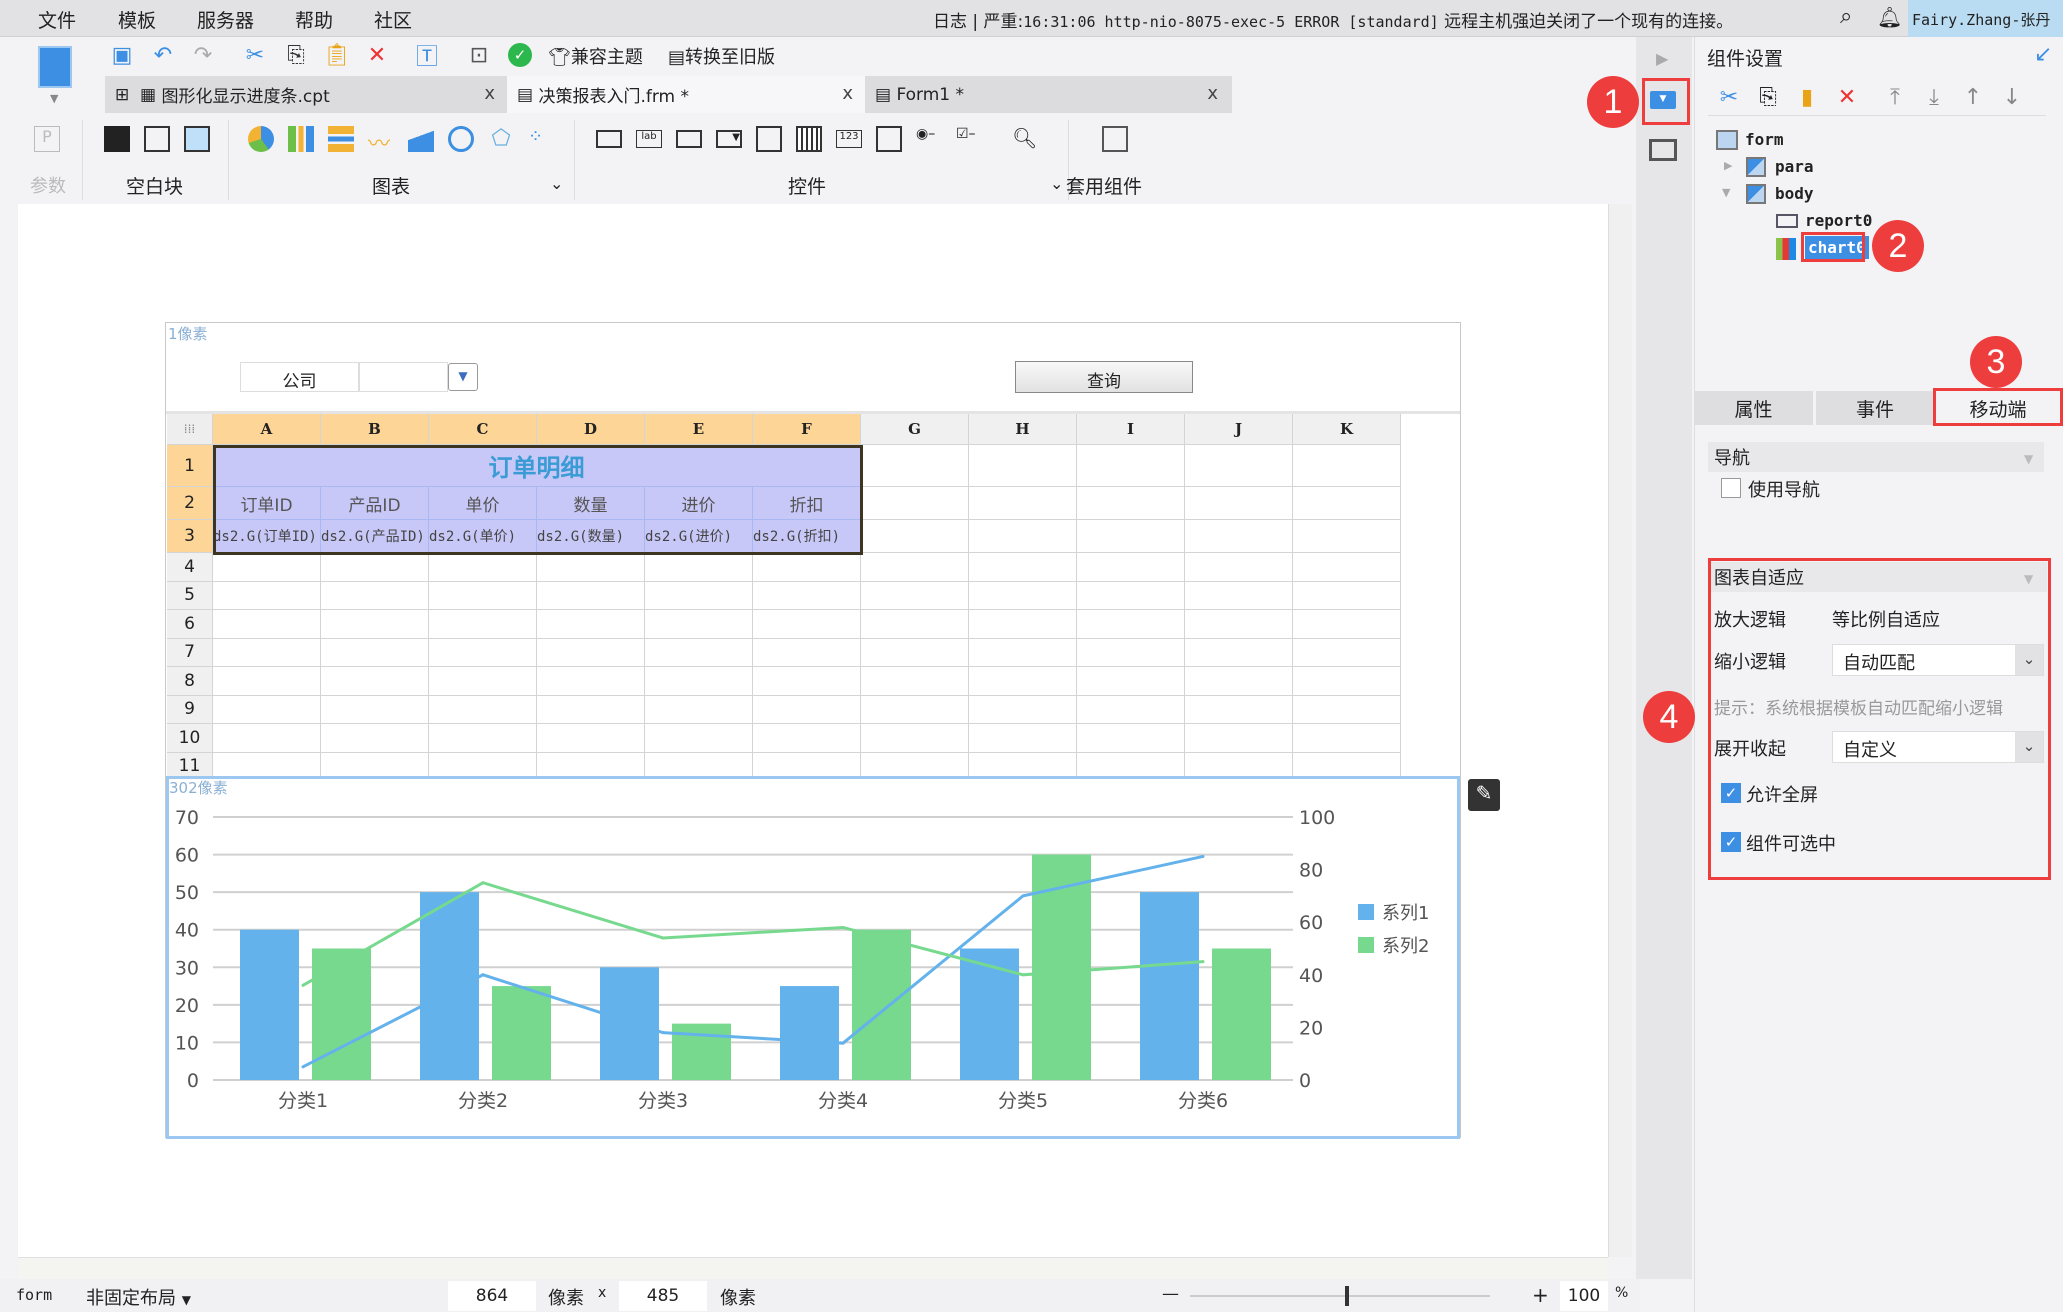 This screenshot has height=1312, width=2063. I want to click on column-header-E: E, so click(699, 429).